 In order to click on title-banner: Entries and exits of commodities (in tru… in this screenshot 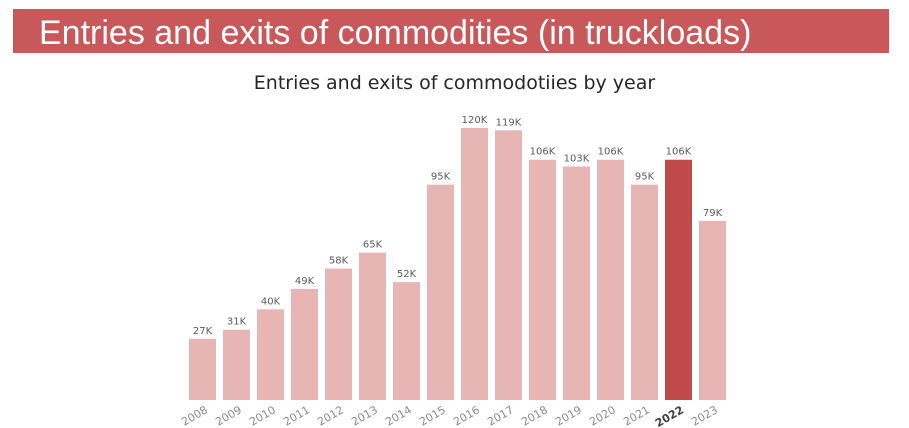, I will do `click(451, 31)`.